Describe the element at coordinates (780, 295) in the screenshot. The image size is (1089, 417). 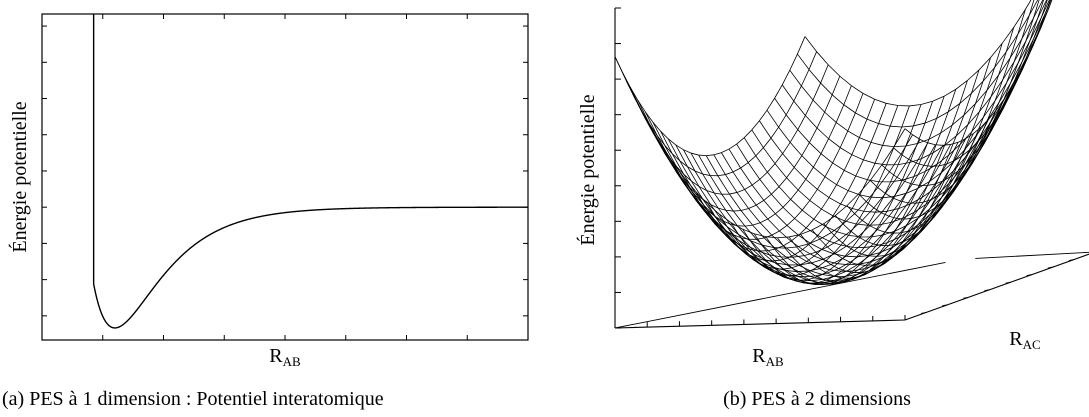
I see `base-edge-diagonal` at that location.